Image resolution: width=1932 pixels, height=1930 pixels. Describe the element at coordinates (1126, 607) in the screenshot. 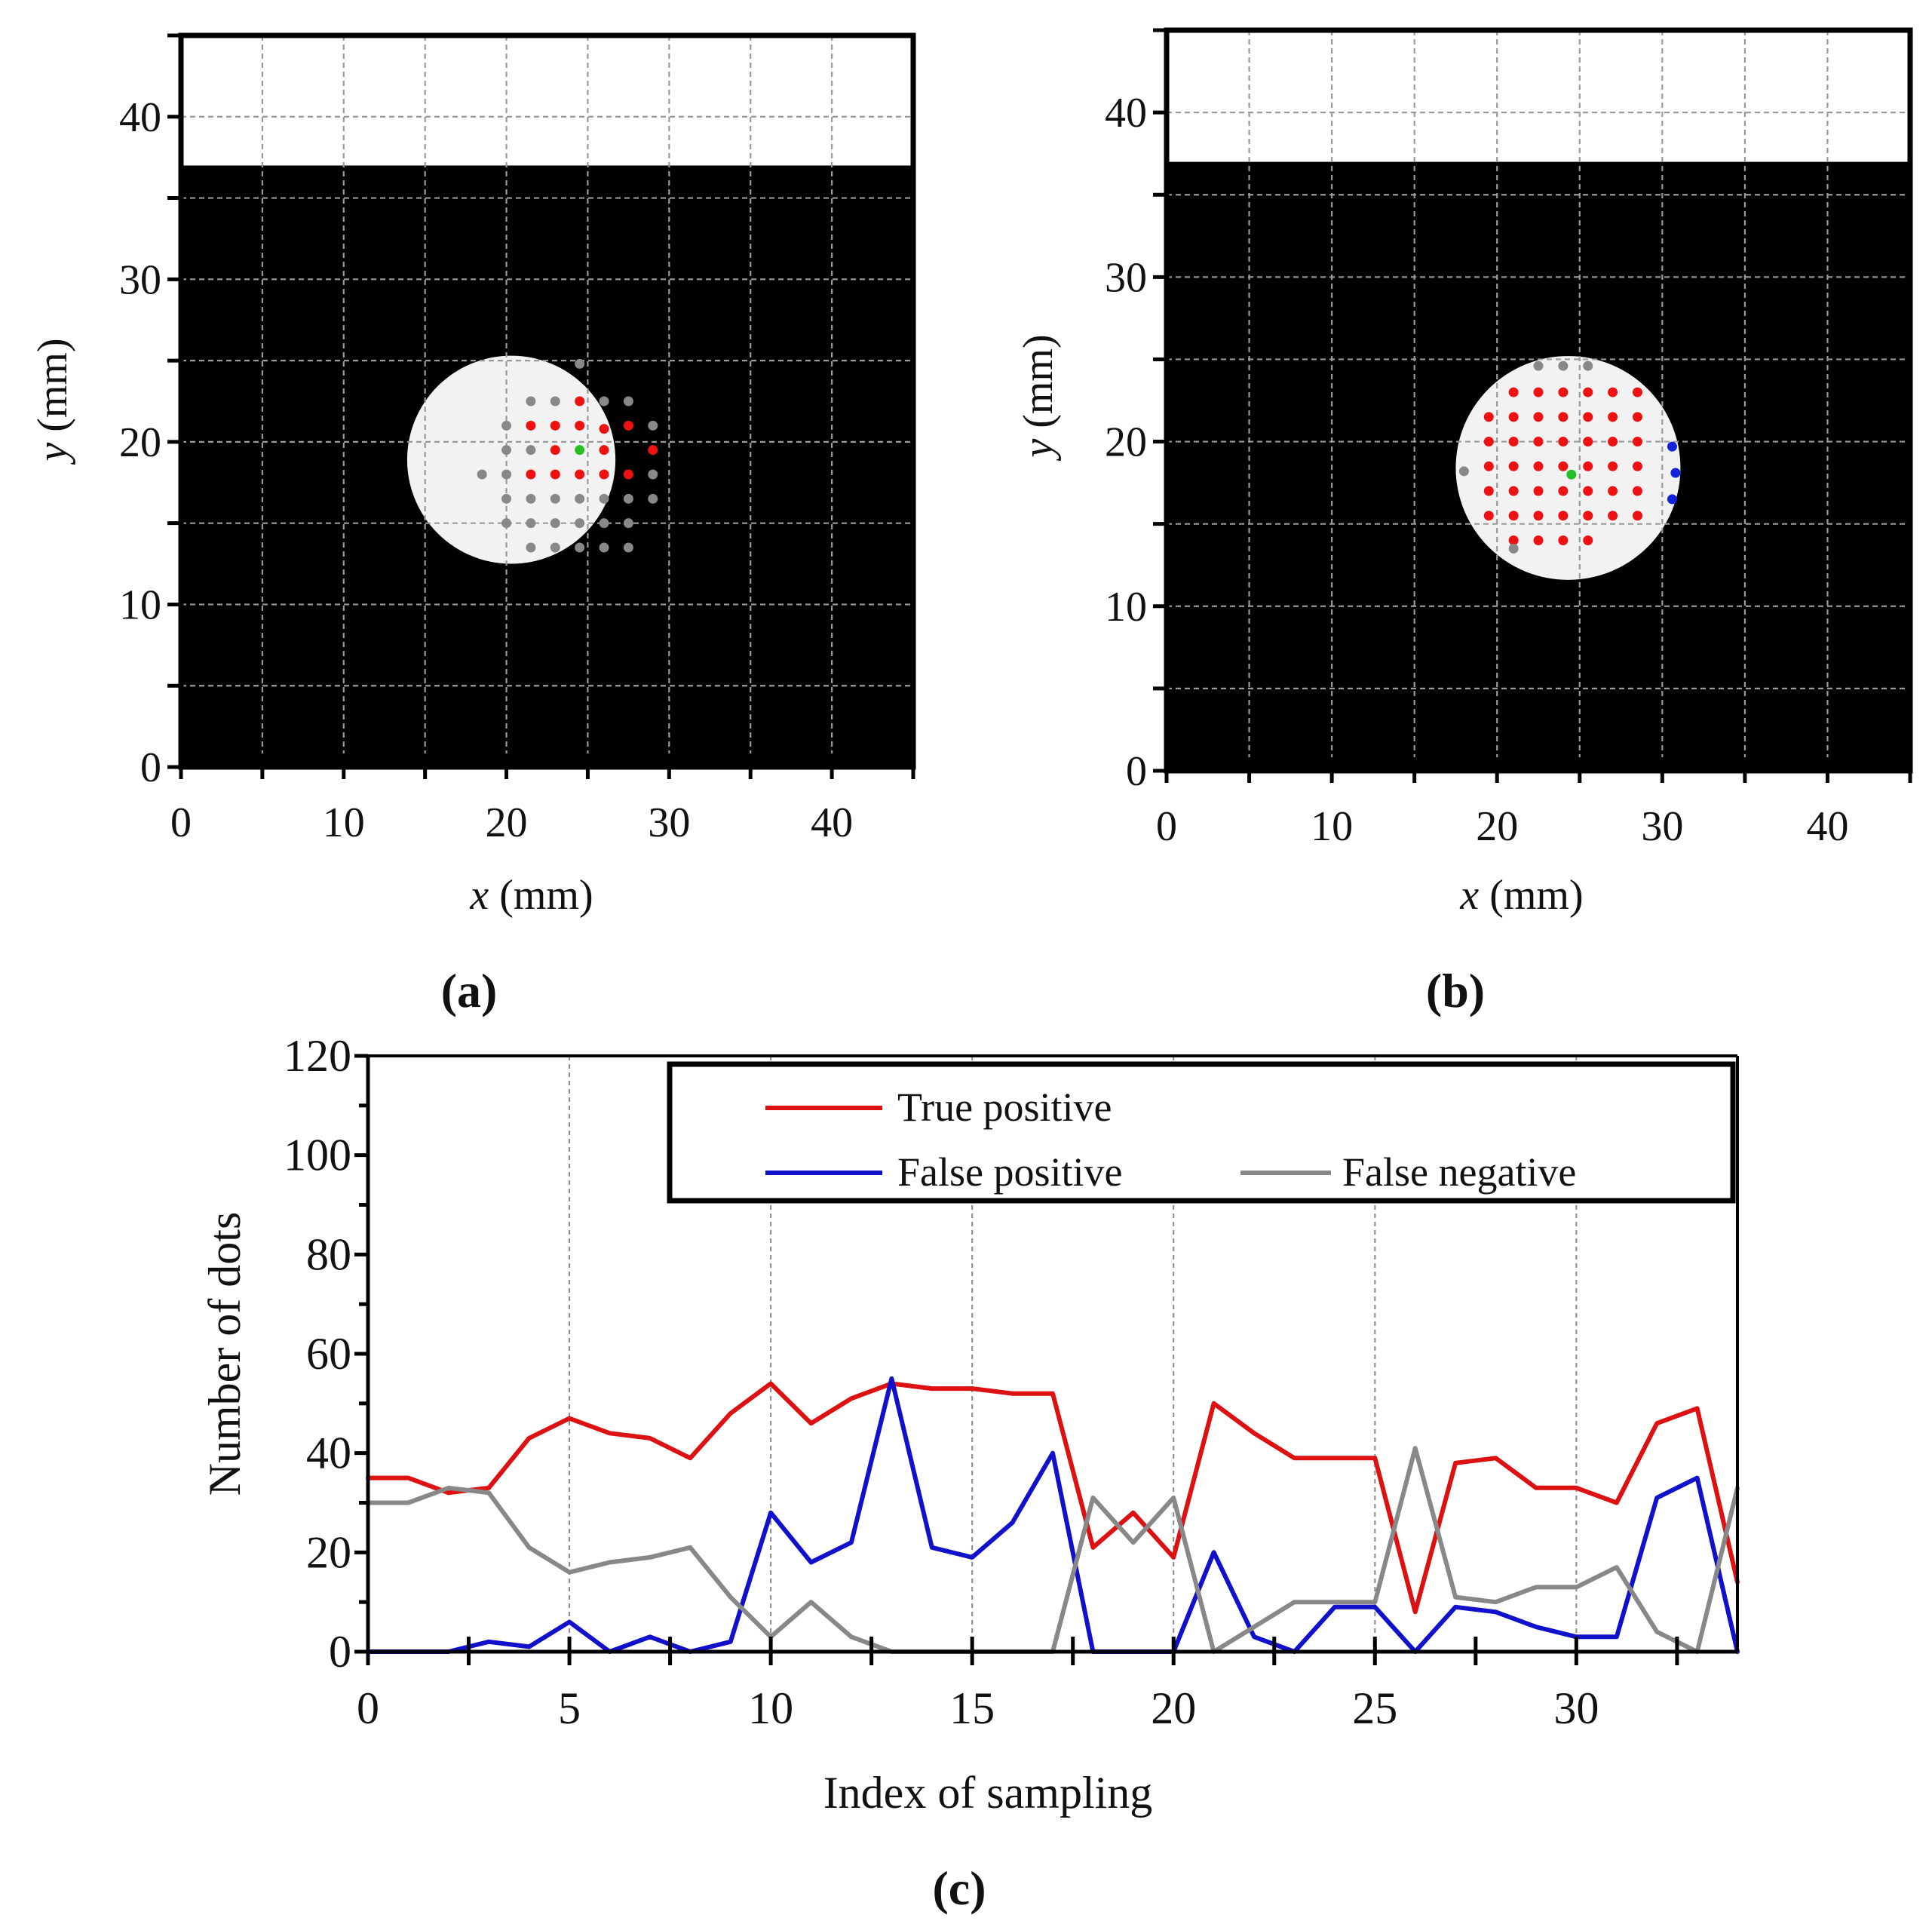

I see `panel-b-ytick-label: 10` at that location.